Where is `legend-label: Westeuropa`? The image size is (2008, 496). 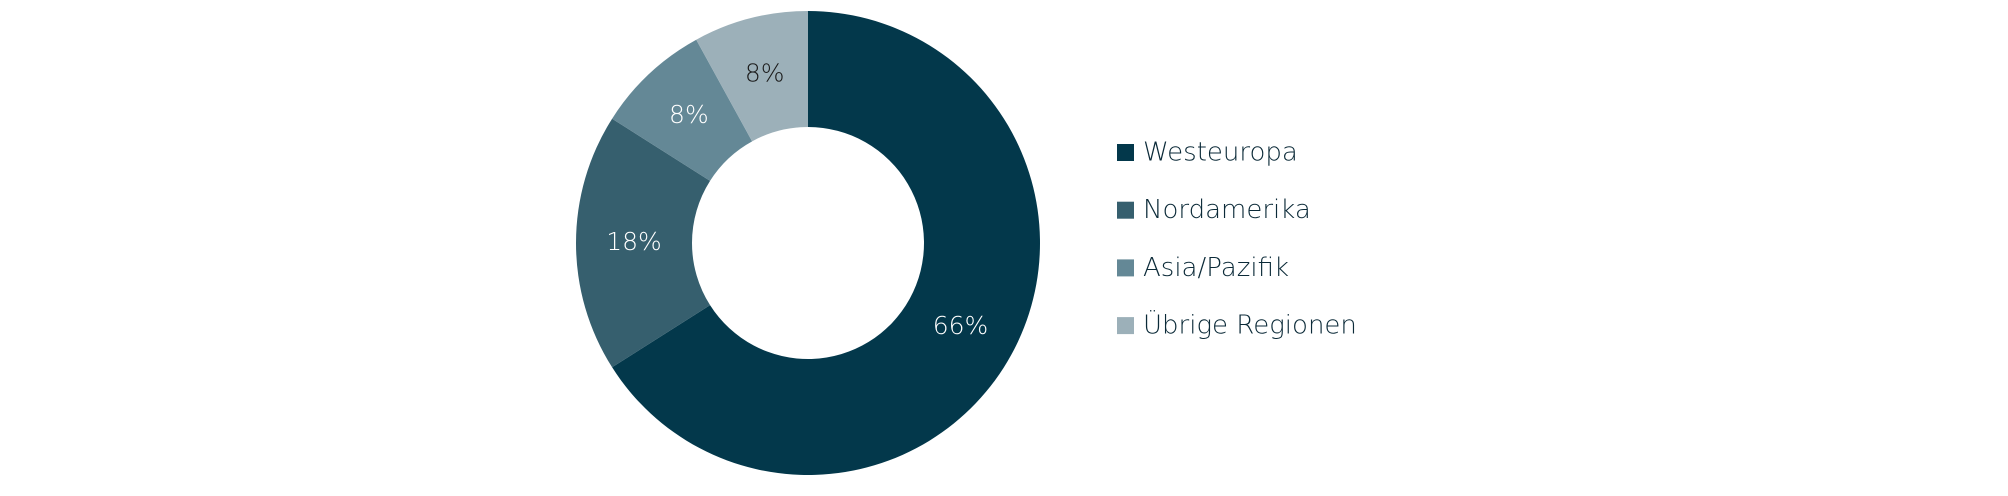
legend-label: Westeuropa is located at coordinates (1220, 153).